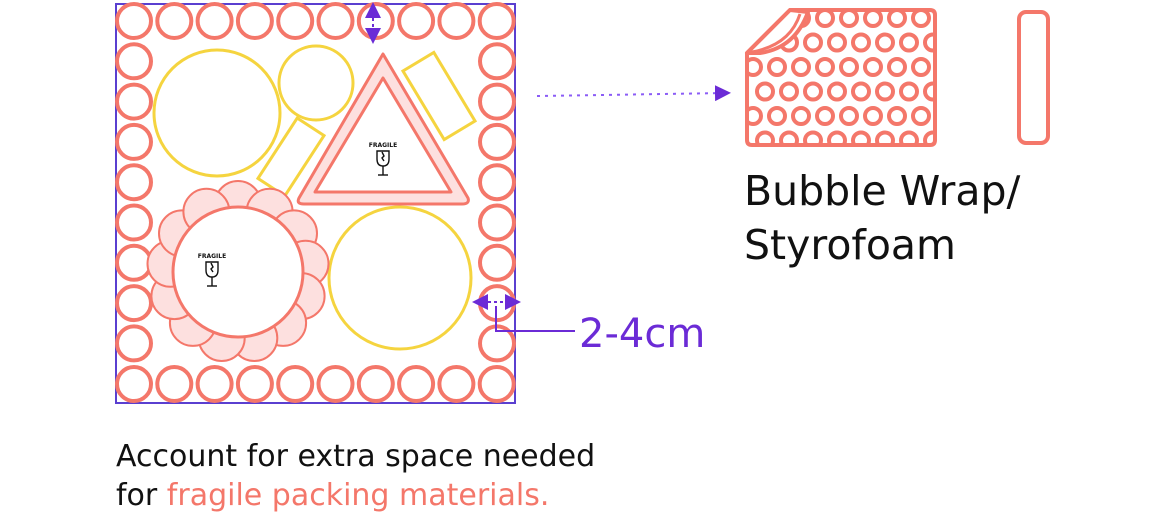 The image size is (1164, 513). I want to click on styrofoam-strip-icon, so click(1033, 77).